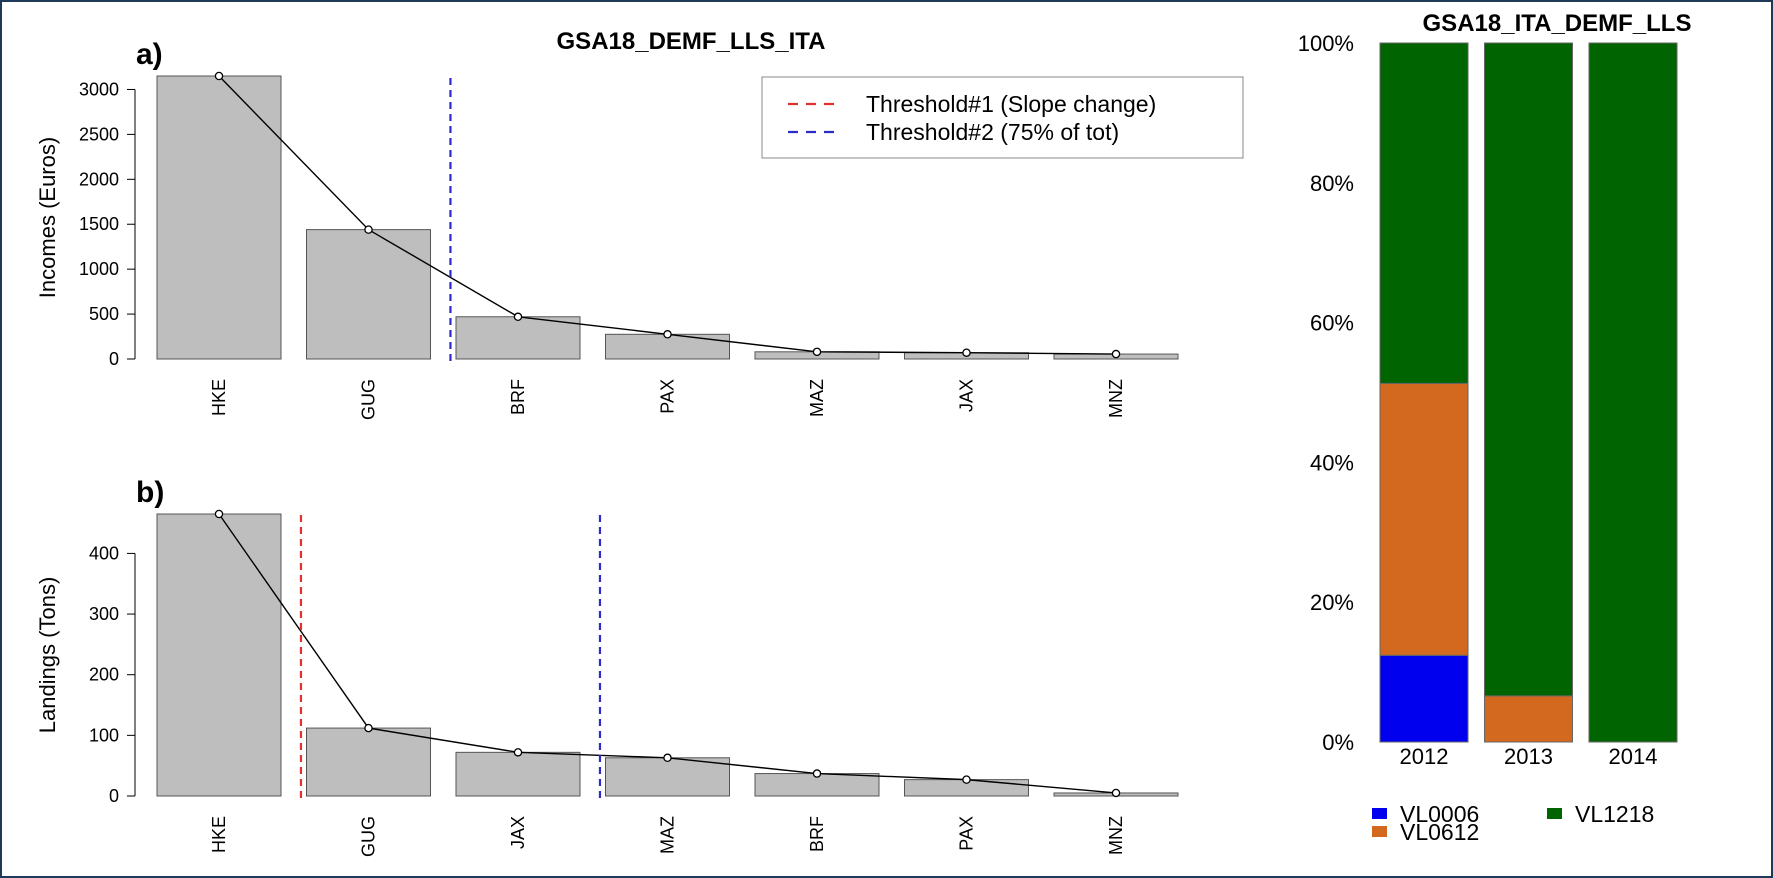 This screenshot has width=1773, height=878. Describe the element at coordinates (992, 132) in the screenshot. I see `legend-label: Threshold#2 (75% of tot)` at that location.